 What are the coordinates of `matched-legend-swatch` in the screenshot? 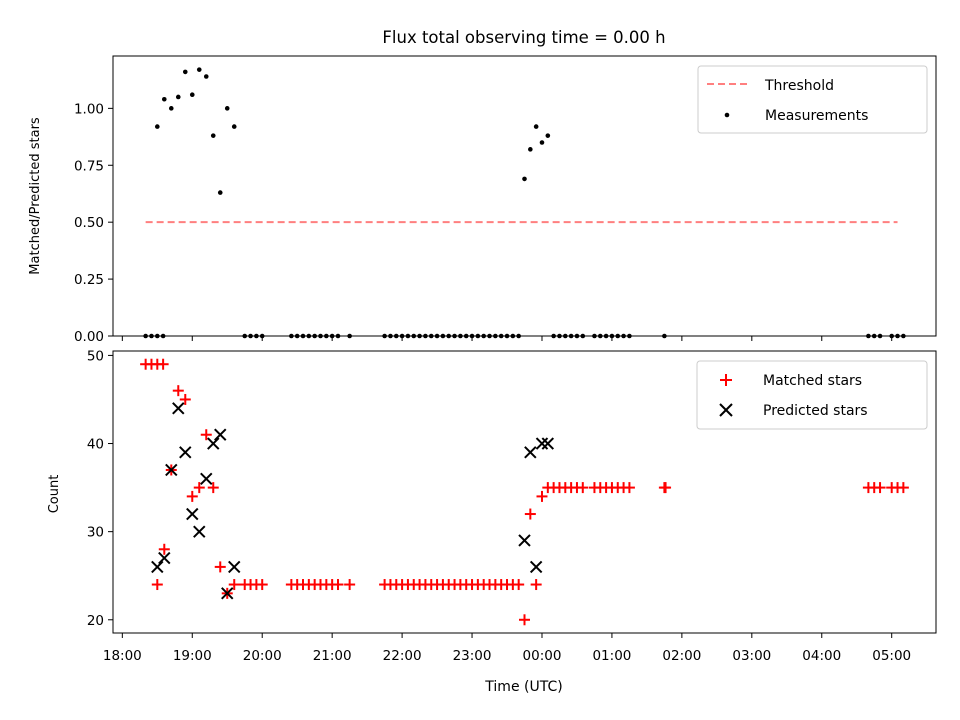 It's located at (726, 380).